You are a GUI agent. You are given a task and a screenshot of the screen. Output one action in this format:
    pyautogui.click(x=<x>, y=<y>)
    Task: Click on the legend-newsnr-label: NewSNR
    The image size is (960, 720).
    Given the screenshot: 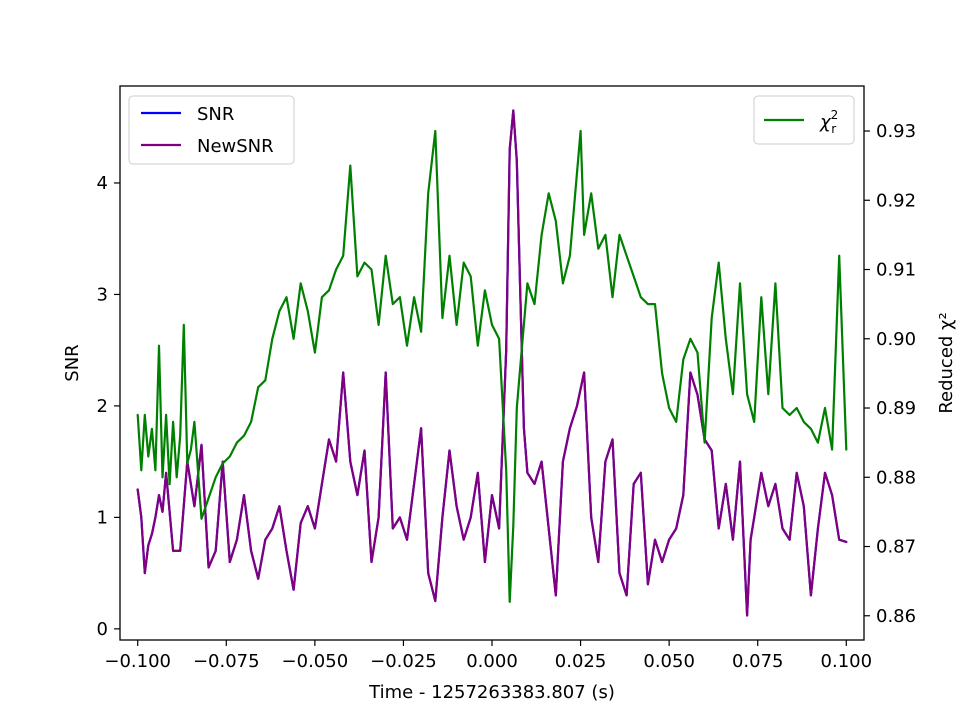 What is the action you would take?
    pyautogui.click(x=235, y=146)
    